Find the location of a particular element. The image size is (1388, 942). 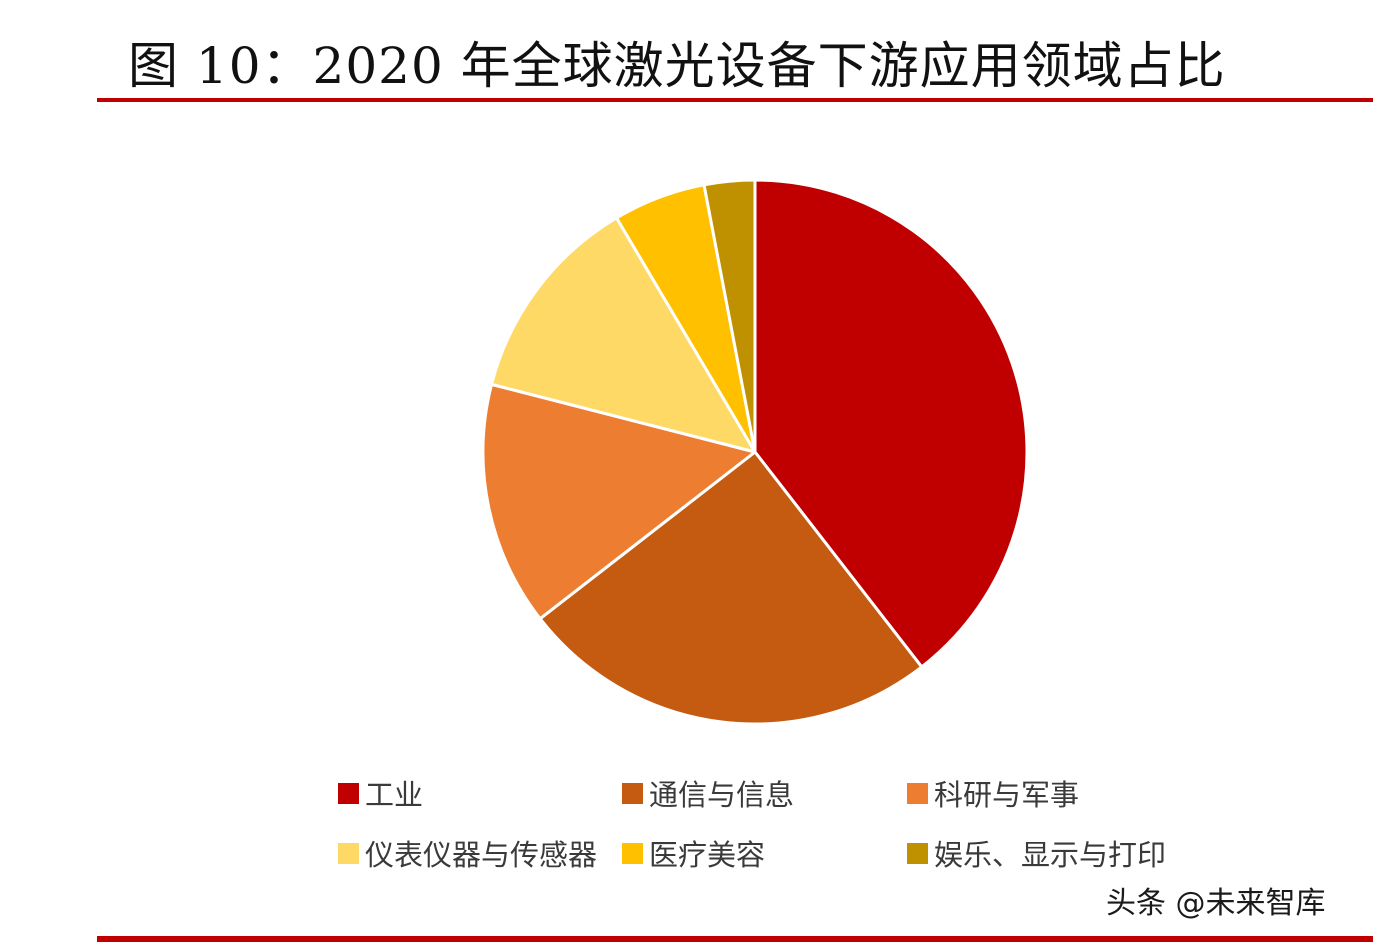

bottom-rule is located at coordinates (735, 939).